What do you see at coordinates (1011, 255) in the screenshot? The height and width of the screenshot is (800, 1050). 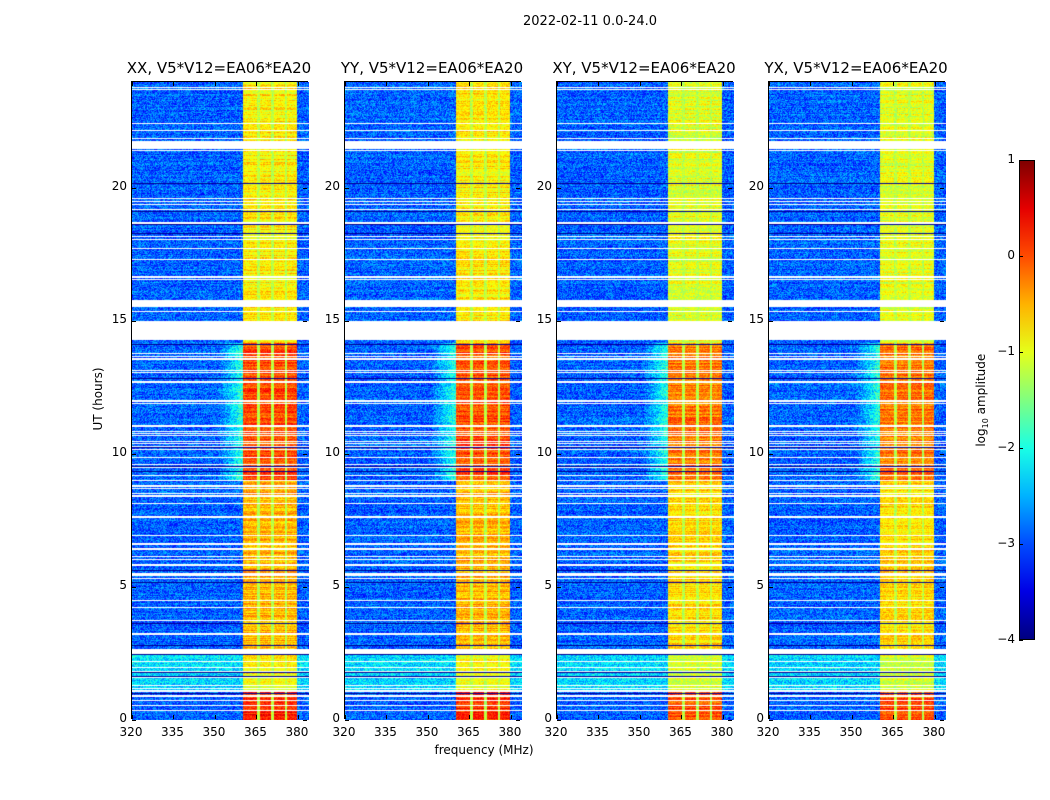 I see `colorbar-tick-label: 0` at bounding box center [1011, 255].